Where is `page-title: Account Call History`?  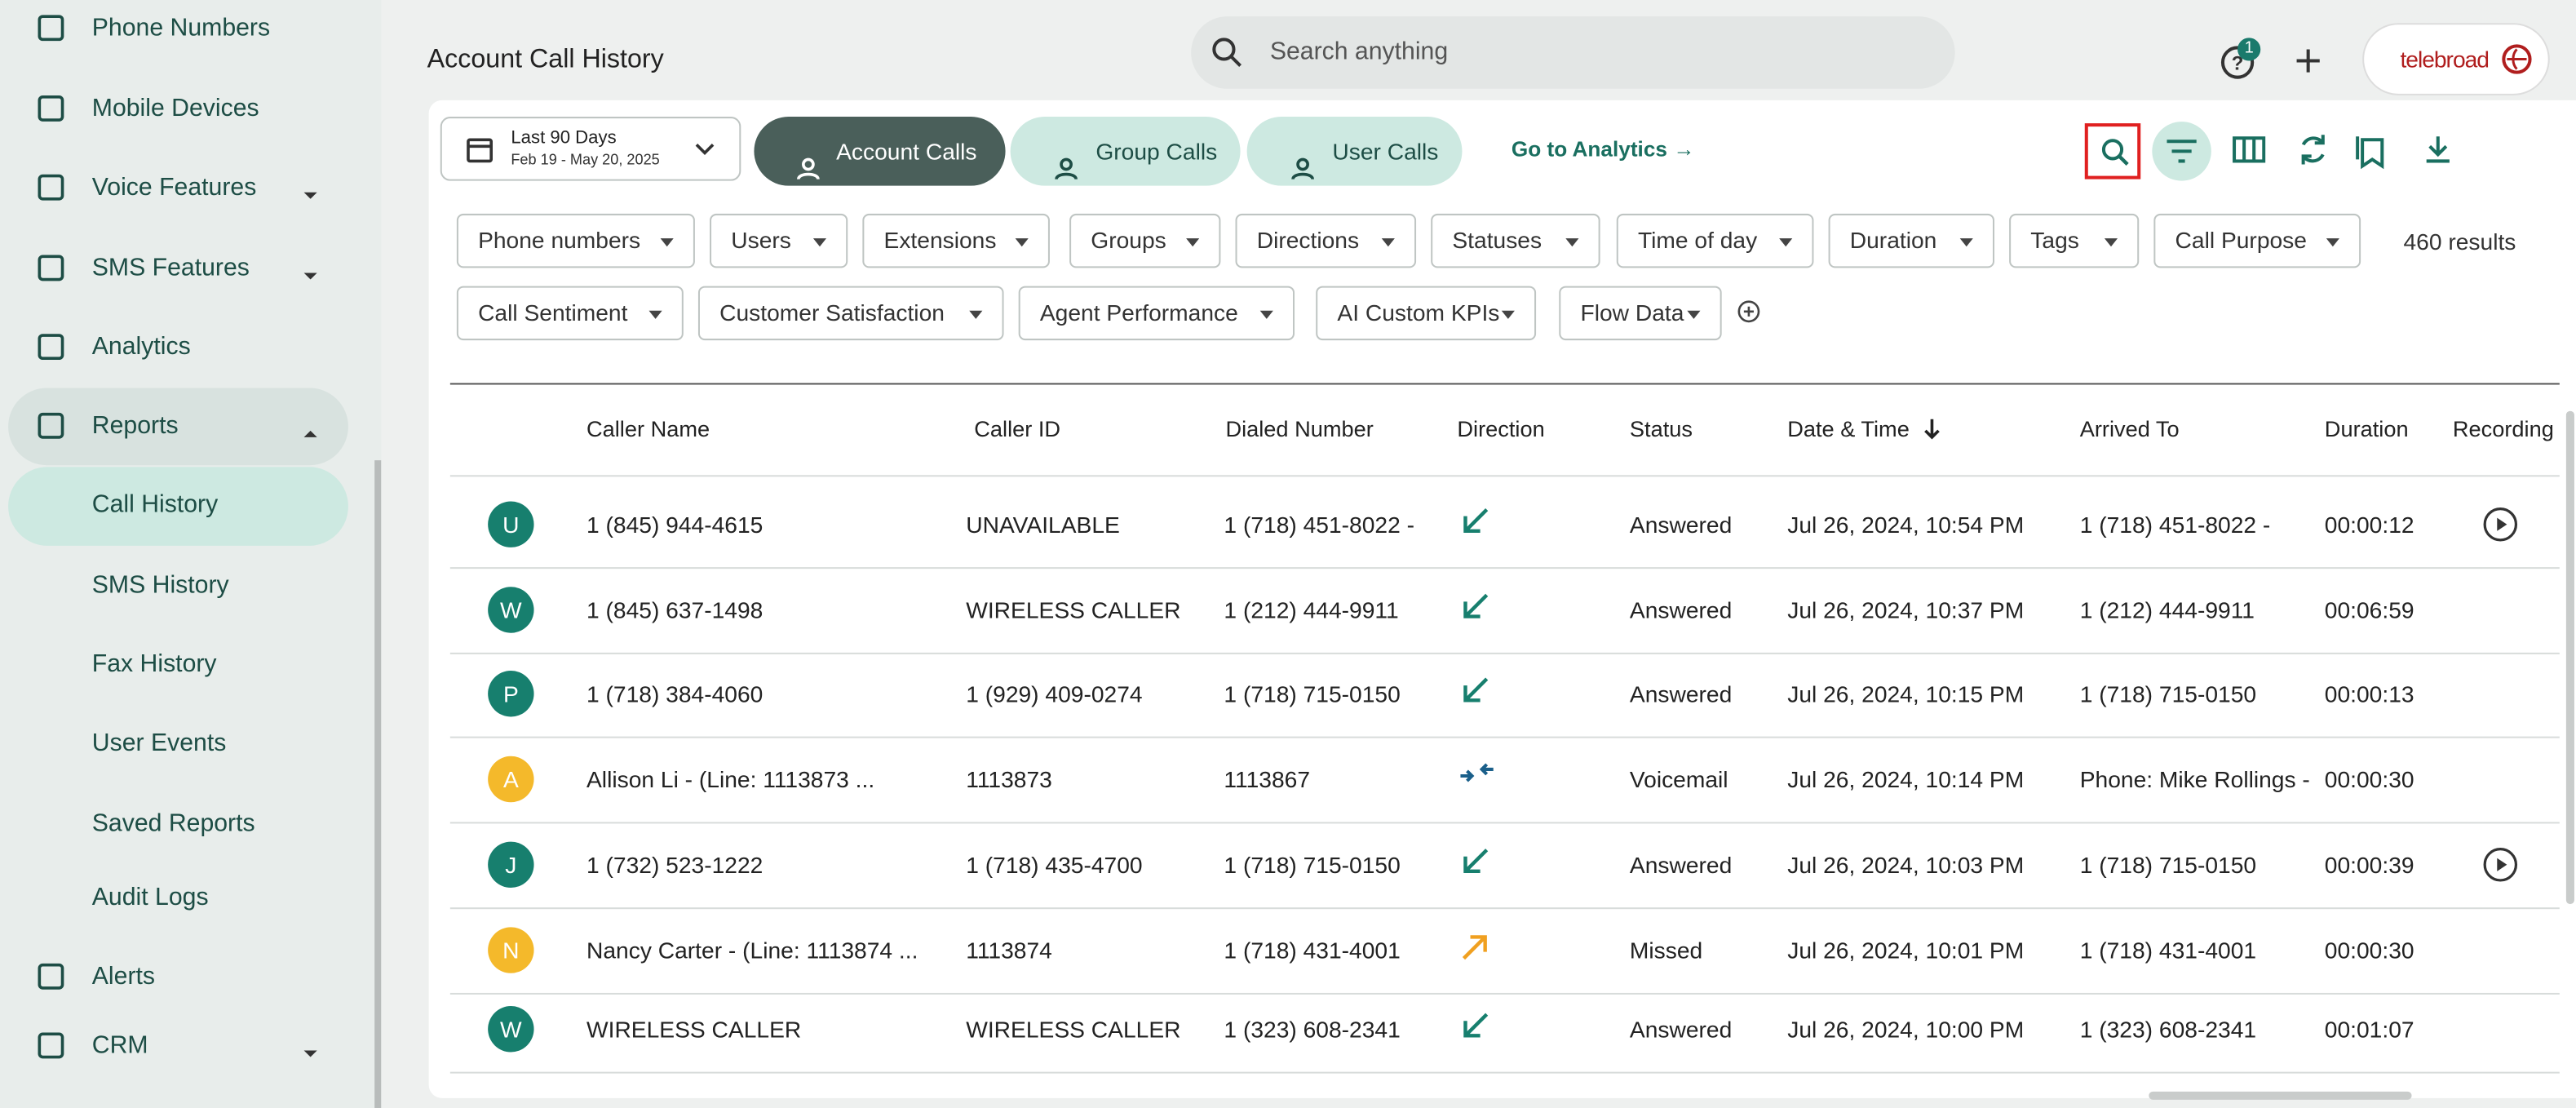
page-title: Account Call History is located at coordinates (545, 60).